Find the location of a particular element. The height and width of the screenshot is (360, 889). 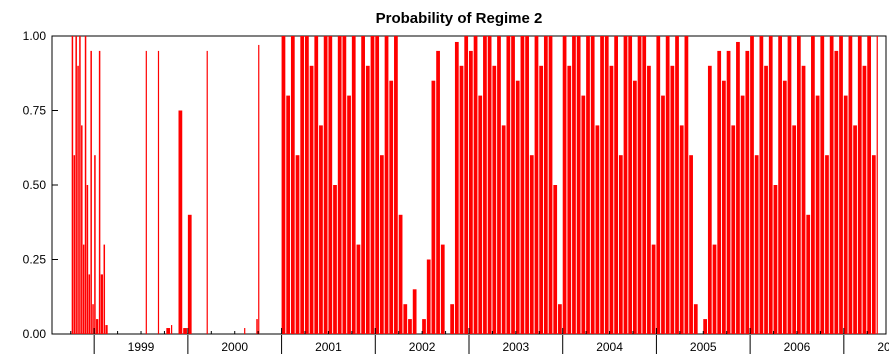

x-tick-label: 2005 is located at coordinates (703, 347).